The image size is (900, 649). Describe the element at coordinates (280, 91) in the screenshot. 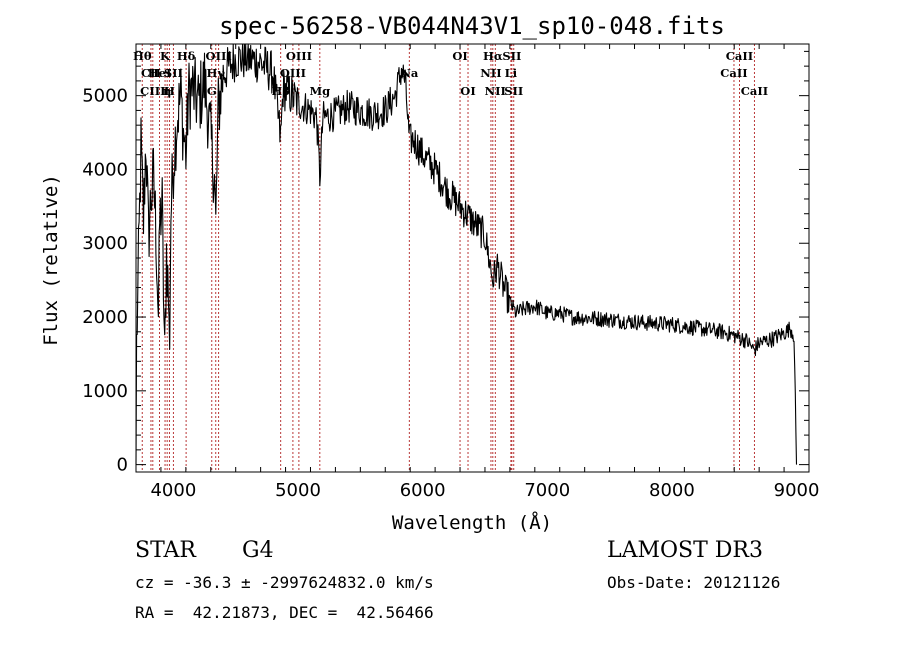

I see `reference-line-label: Hβ` at that location.